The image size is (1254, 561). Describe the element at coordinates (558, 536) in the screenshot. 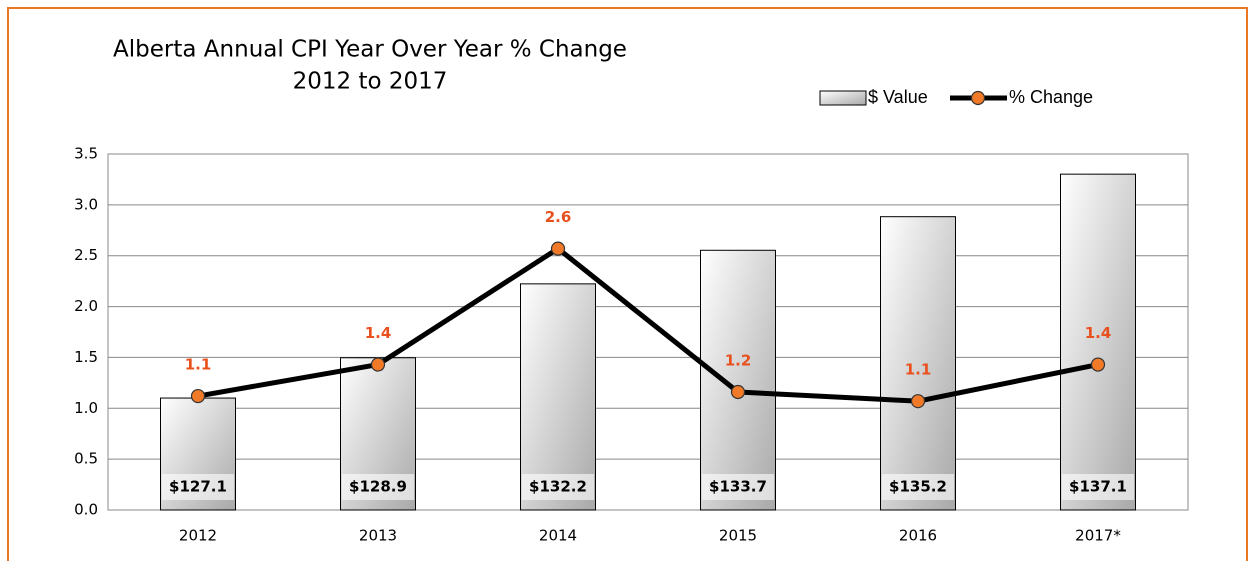

I see `x-tick-label: 2014` at that location.